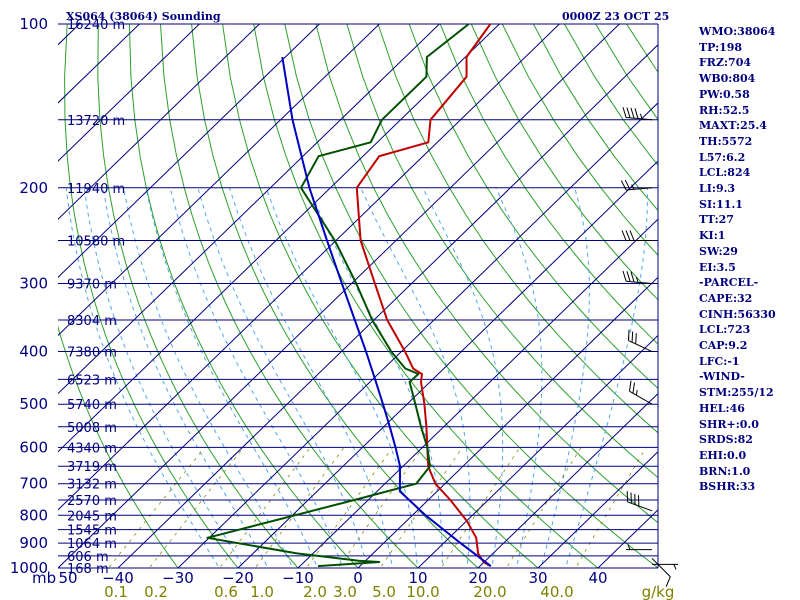  What do you see at coordinates (737, 314) in the screenshot?
I see `stability-index: CINH:56330` at bounding box center [737, 314].